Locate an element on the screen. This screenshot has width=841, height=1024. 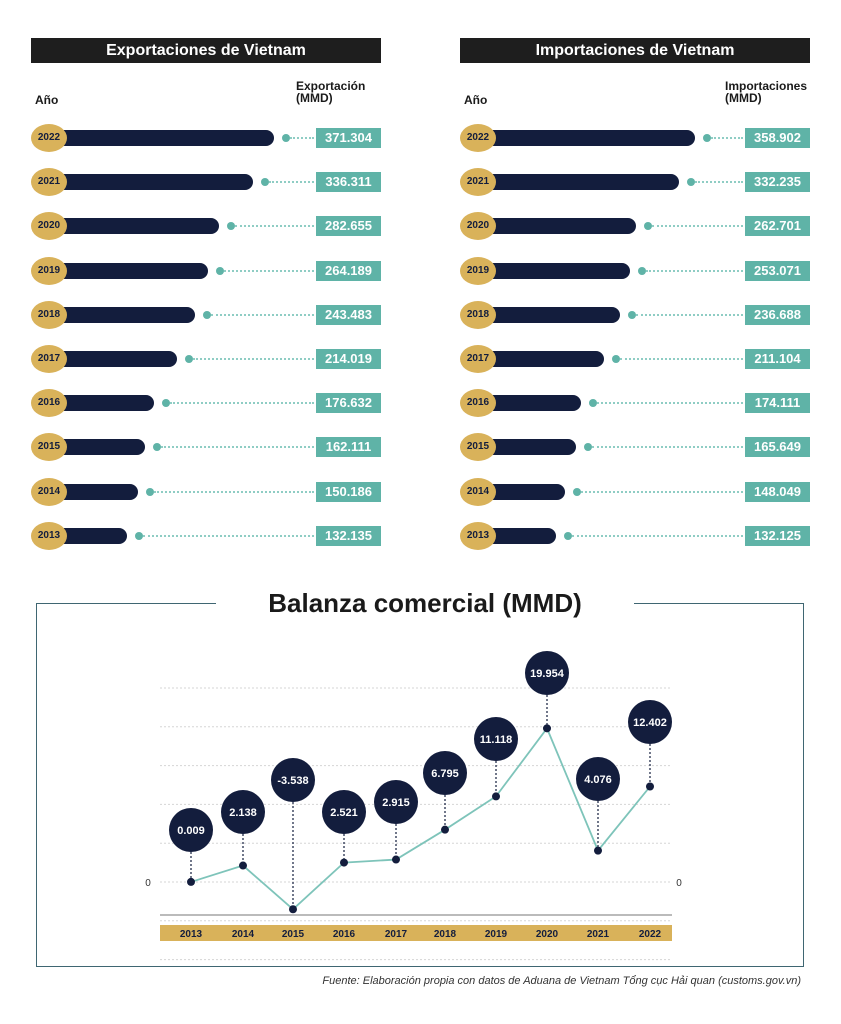
exports-year-col-label: Año is located at coordinates (47, 100).